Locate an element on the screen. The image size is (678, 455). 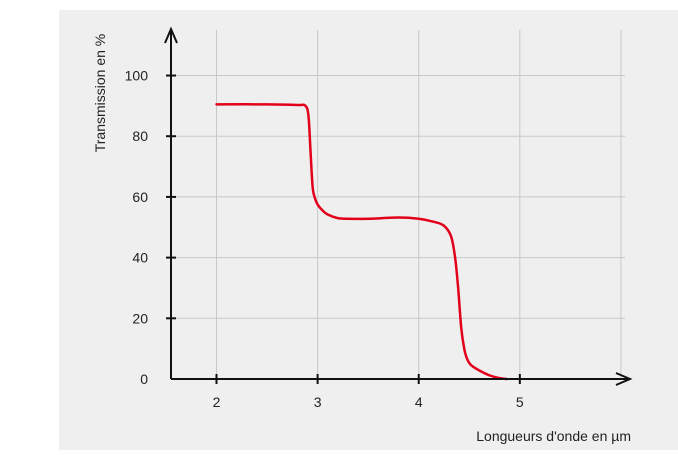
y-tick-label-60: 60 is located at coordinates (140, 197).